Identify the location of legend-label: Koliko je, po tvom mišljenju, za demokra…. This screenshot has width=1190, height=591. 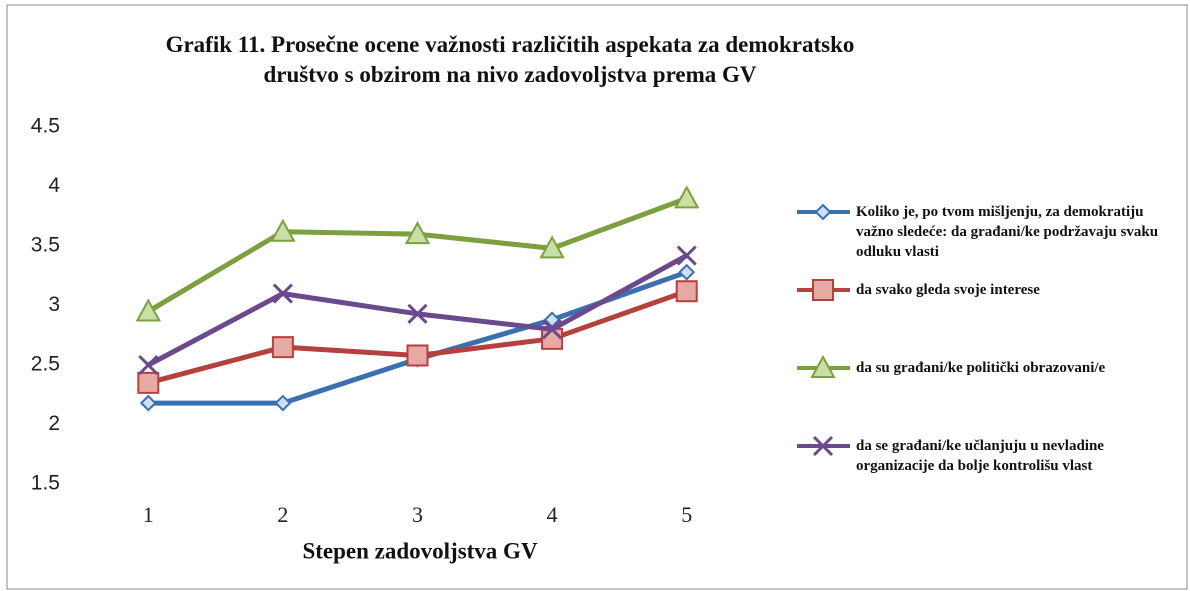
(1007, 232).